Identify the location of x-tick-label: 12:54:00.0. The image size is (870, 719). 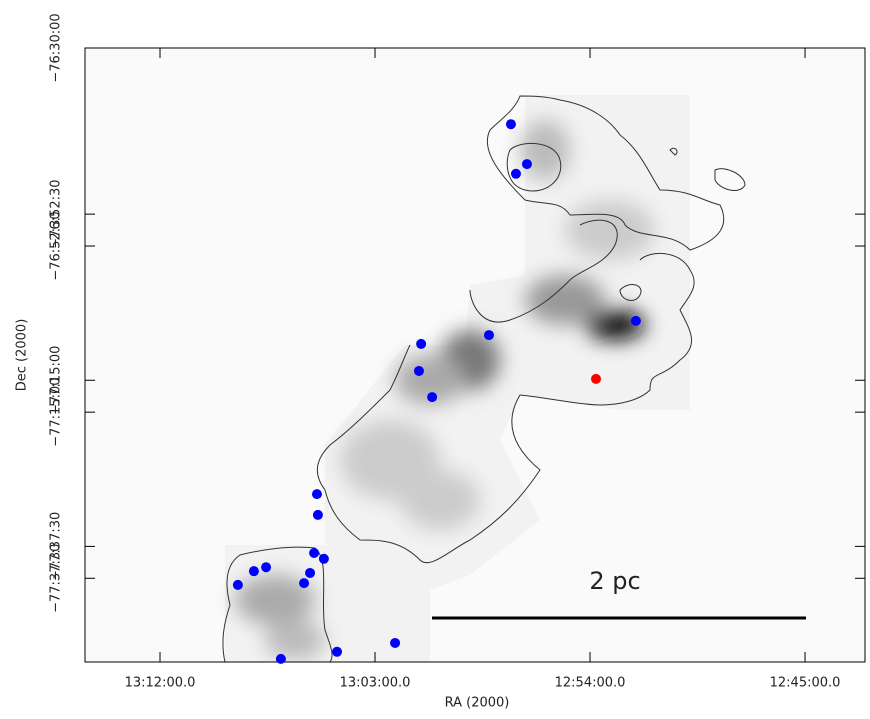
(590, 683).